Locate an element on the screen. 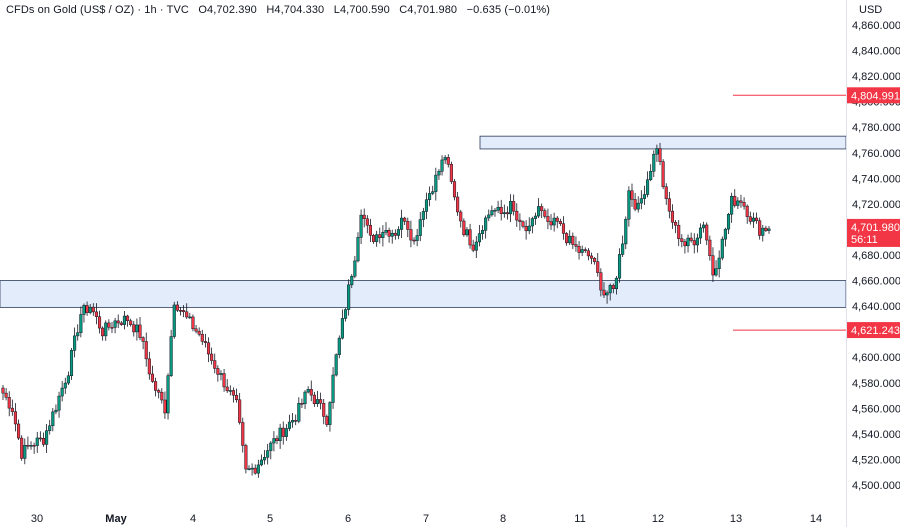 The width and height of the screenshot is (900, 527). price-label-box is located at coordinates (873, 330).